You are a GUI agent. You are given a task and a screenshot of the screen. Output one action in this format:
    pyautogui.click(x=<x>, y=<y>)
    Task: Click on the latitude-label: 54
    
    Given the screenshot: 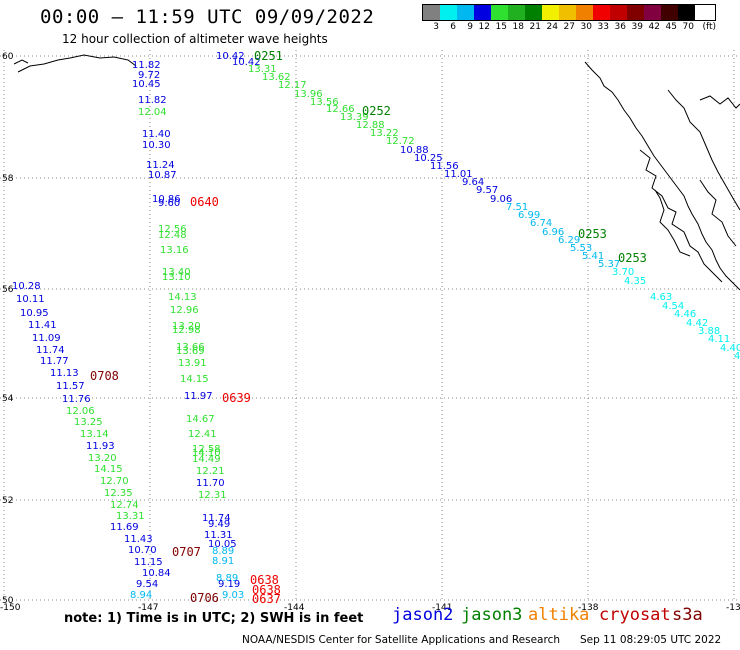 What is the action you would take?
    pyautogui.click(x=8, y=399)
    